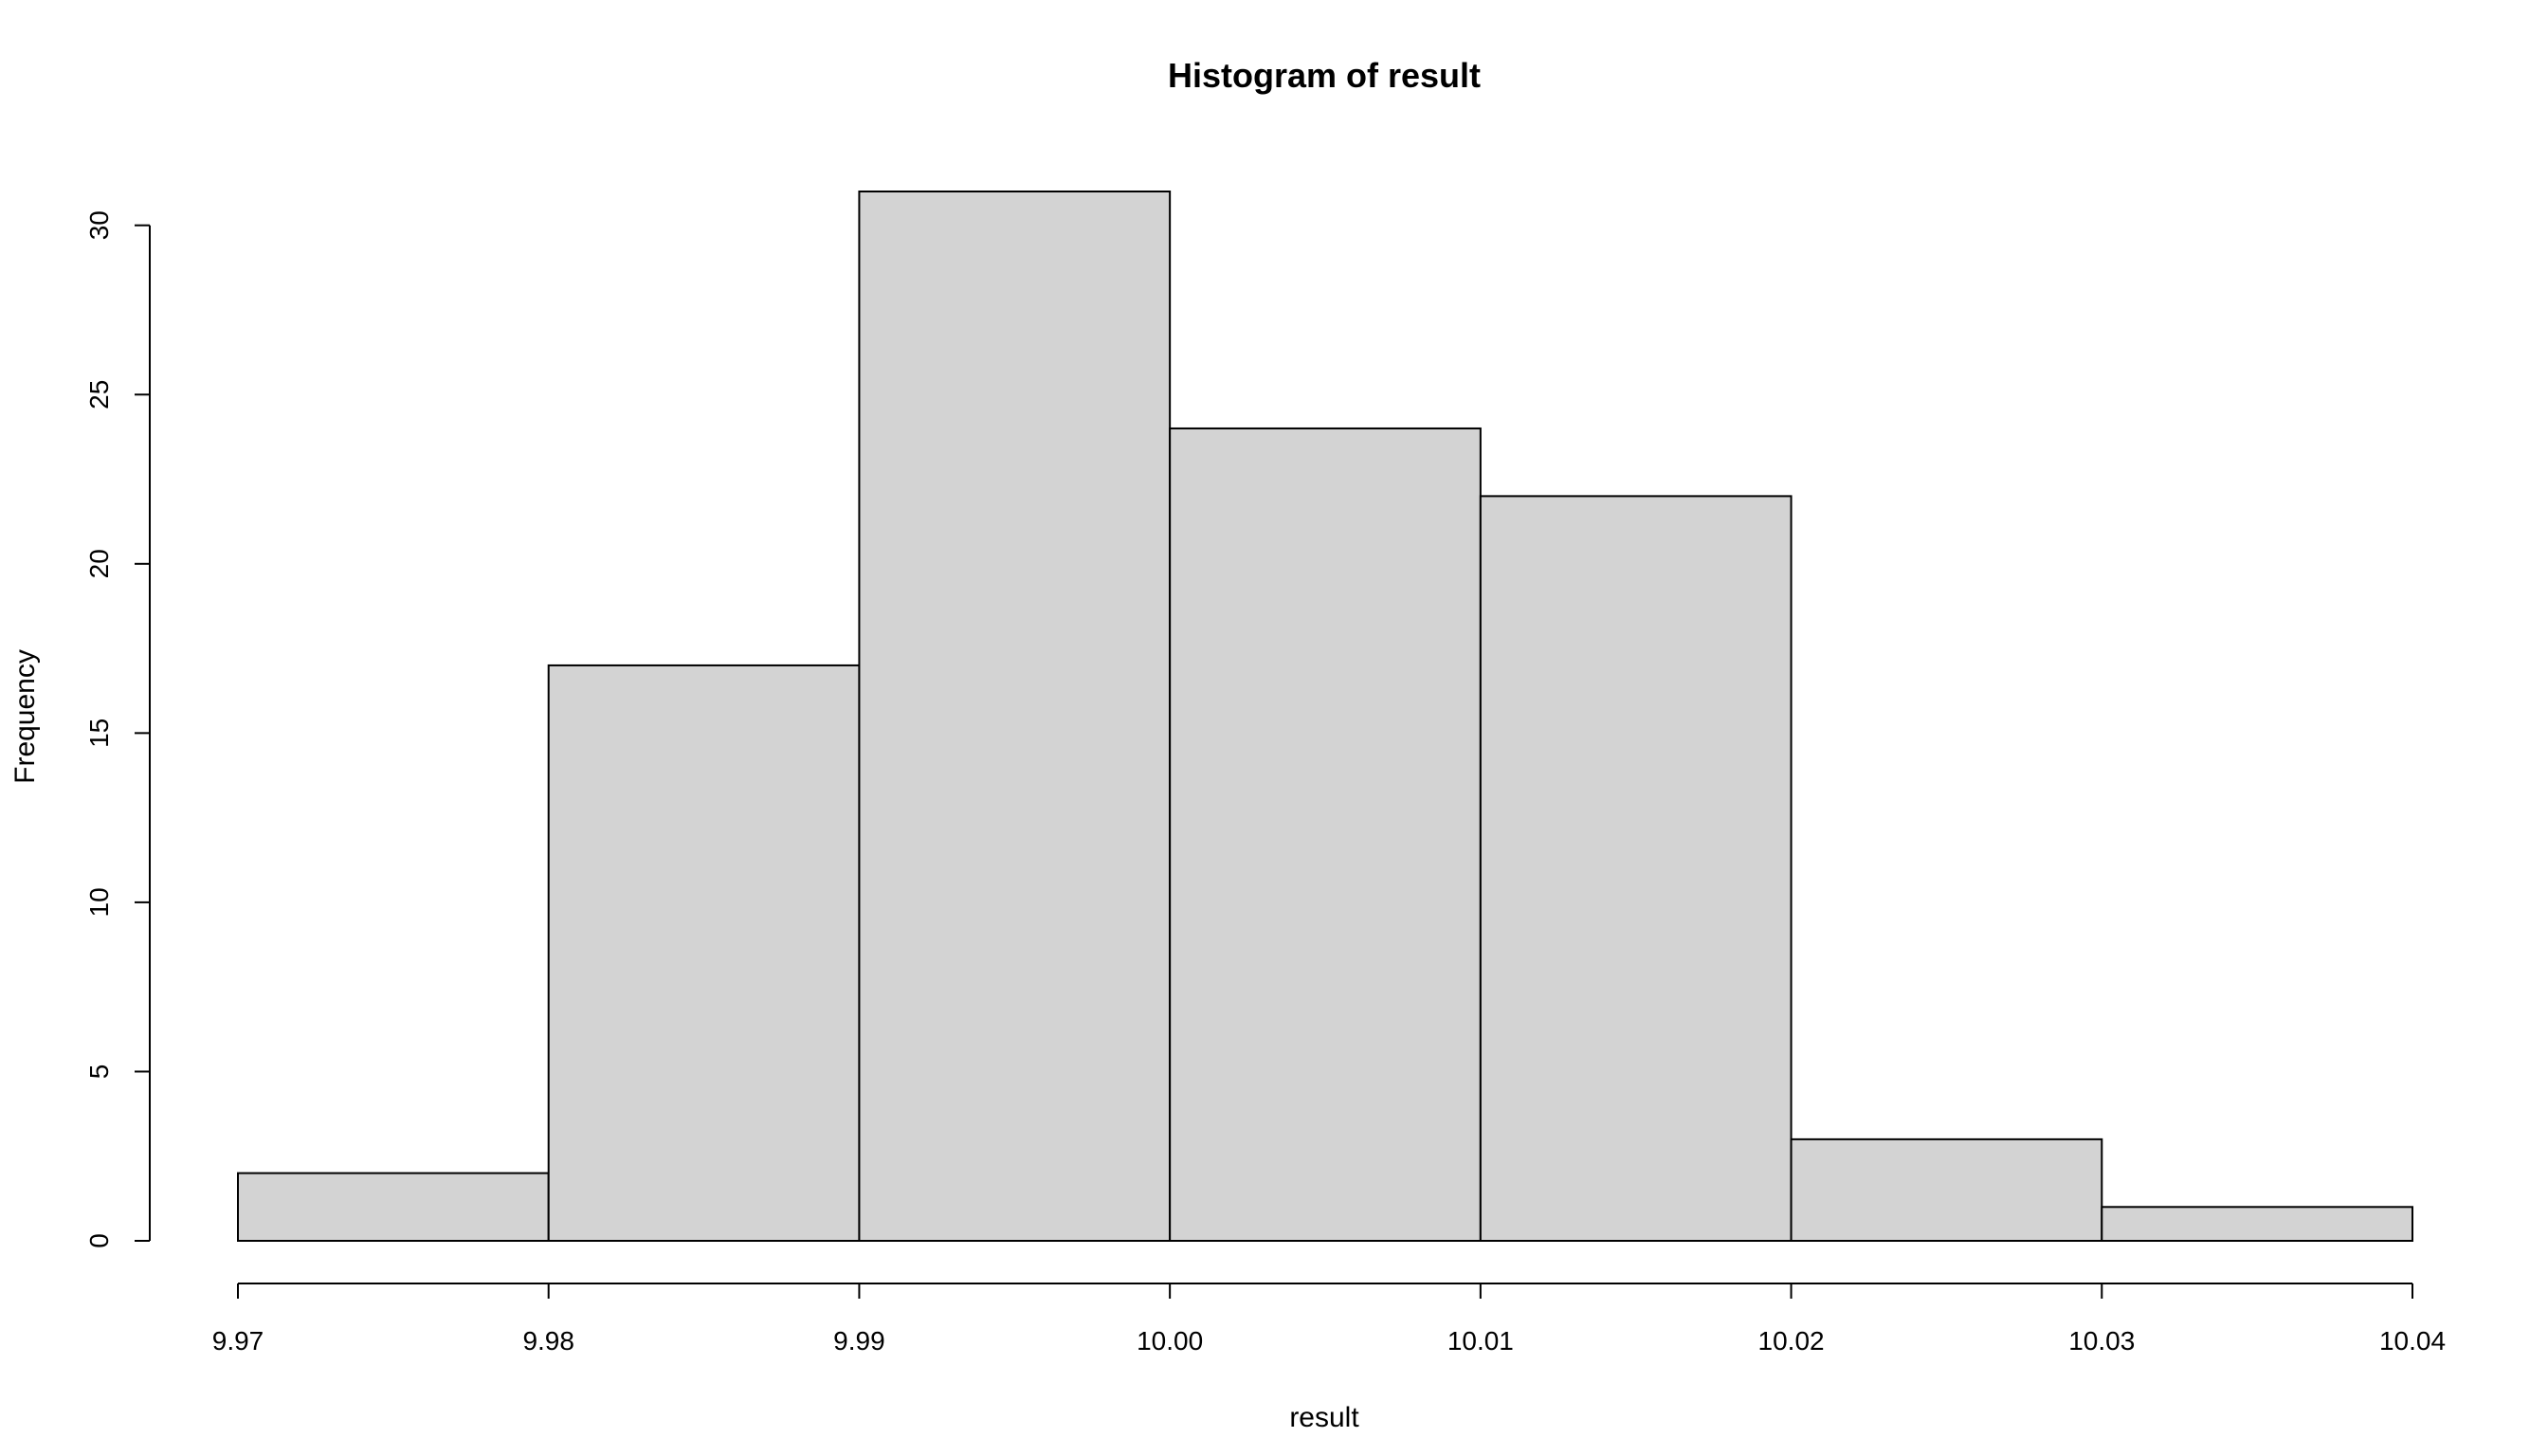 This screenshot has width=2548, height=1456. Describe the element at coordinates (2101, 1341) in the screenshot. I see `x-tick-label-6: 10.03` at that location.